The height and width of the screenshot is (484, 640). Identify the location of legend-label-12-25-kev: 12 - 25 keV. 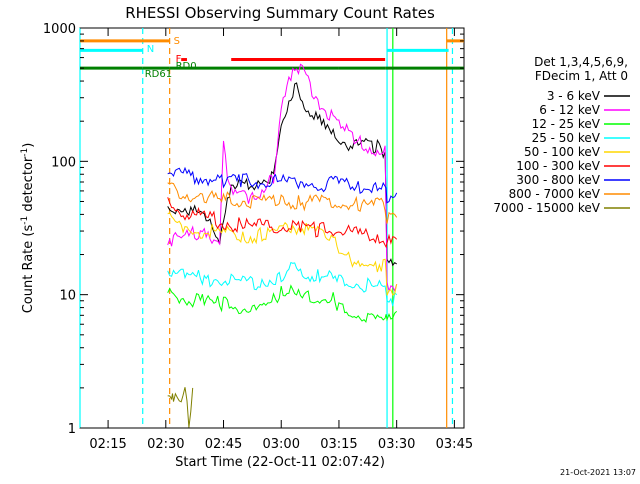
(566, 124).